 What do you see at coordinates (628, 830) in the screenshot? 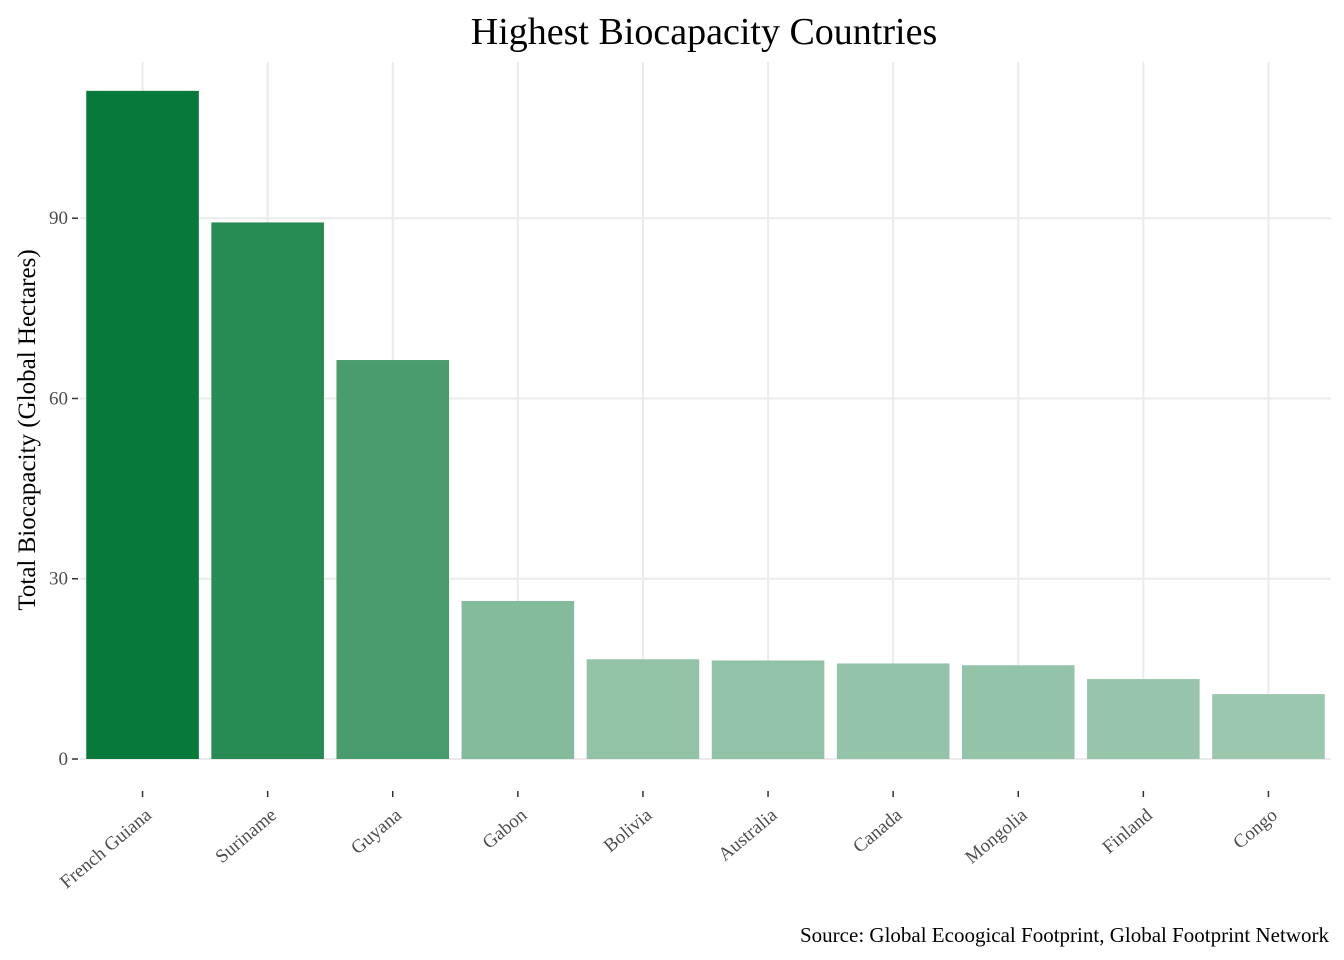
I see `x-tick-label: Bolivia` at bounding box center [628, 830].